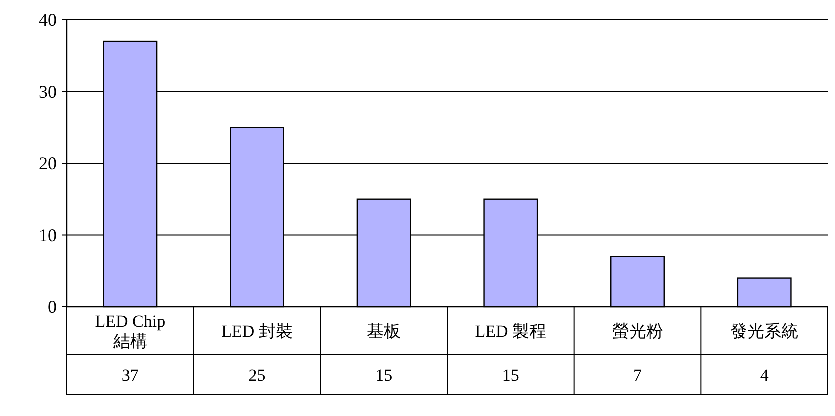 The height and width of the screenshot is (416, 835). What do you see at coordinates (257, 331) in the screenshot?
I see `x-tick-label: LED 封裝` at bounding box center [257, 331].